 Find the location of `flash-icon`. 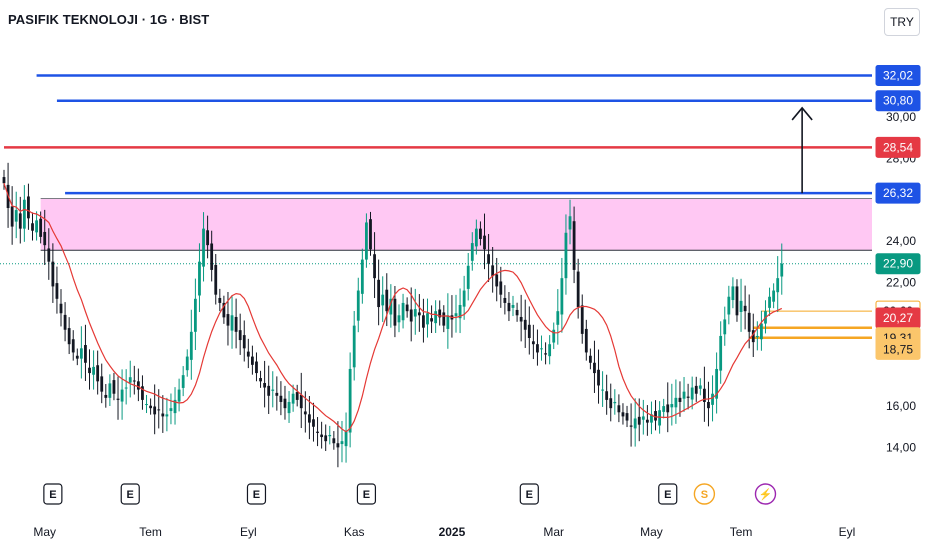

flash-icon is located at coordinates (765, 494).